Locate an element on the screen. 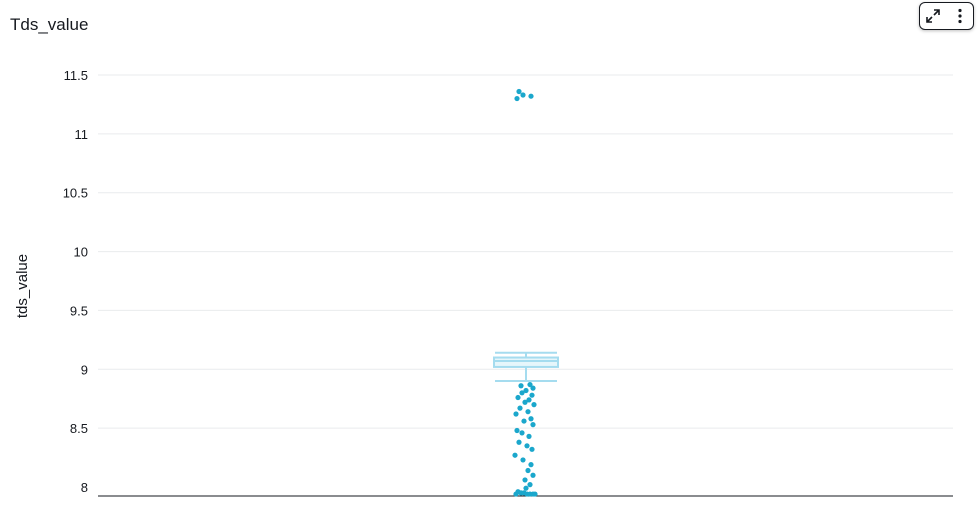  box-iqr is located at coordinates (526, 362).